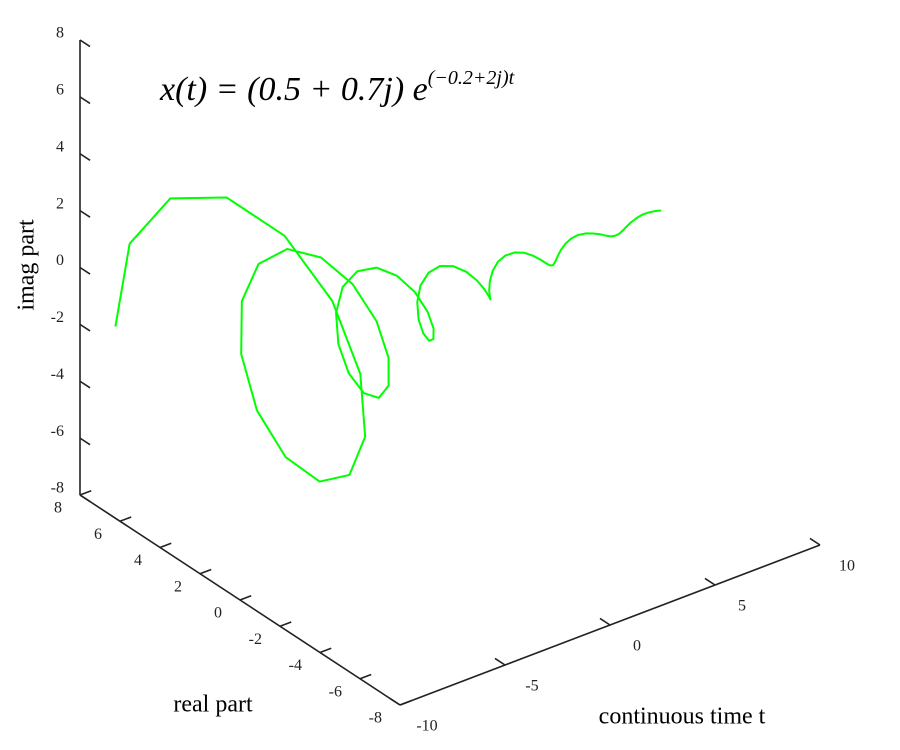  I want to click on real-axis-label: real part, so click(213, 705).